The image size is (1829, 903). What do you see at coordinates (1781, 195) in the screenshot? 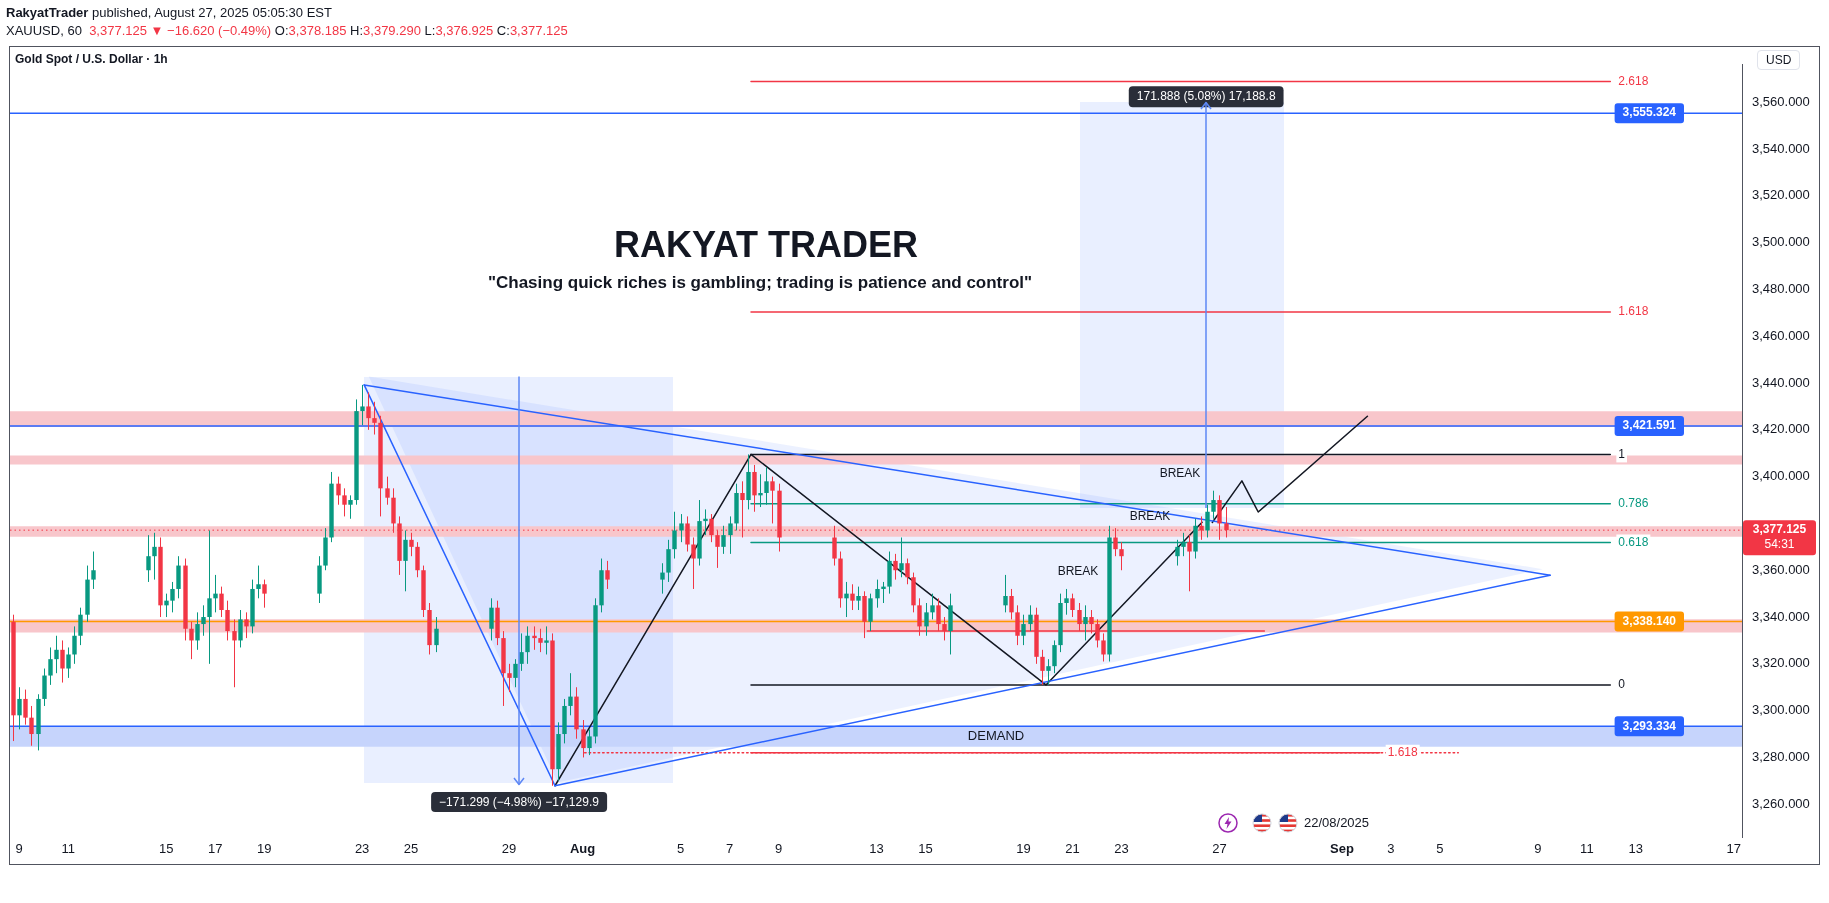
I see `y-tick-label: 3,520.000` at bounding box center [1781, 195].